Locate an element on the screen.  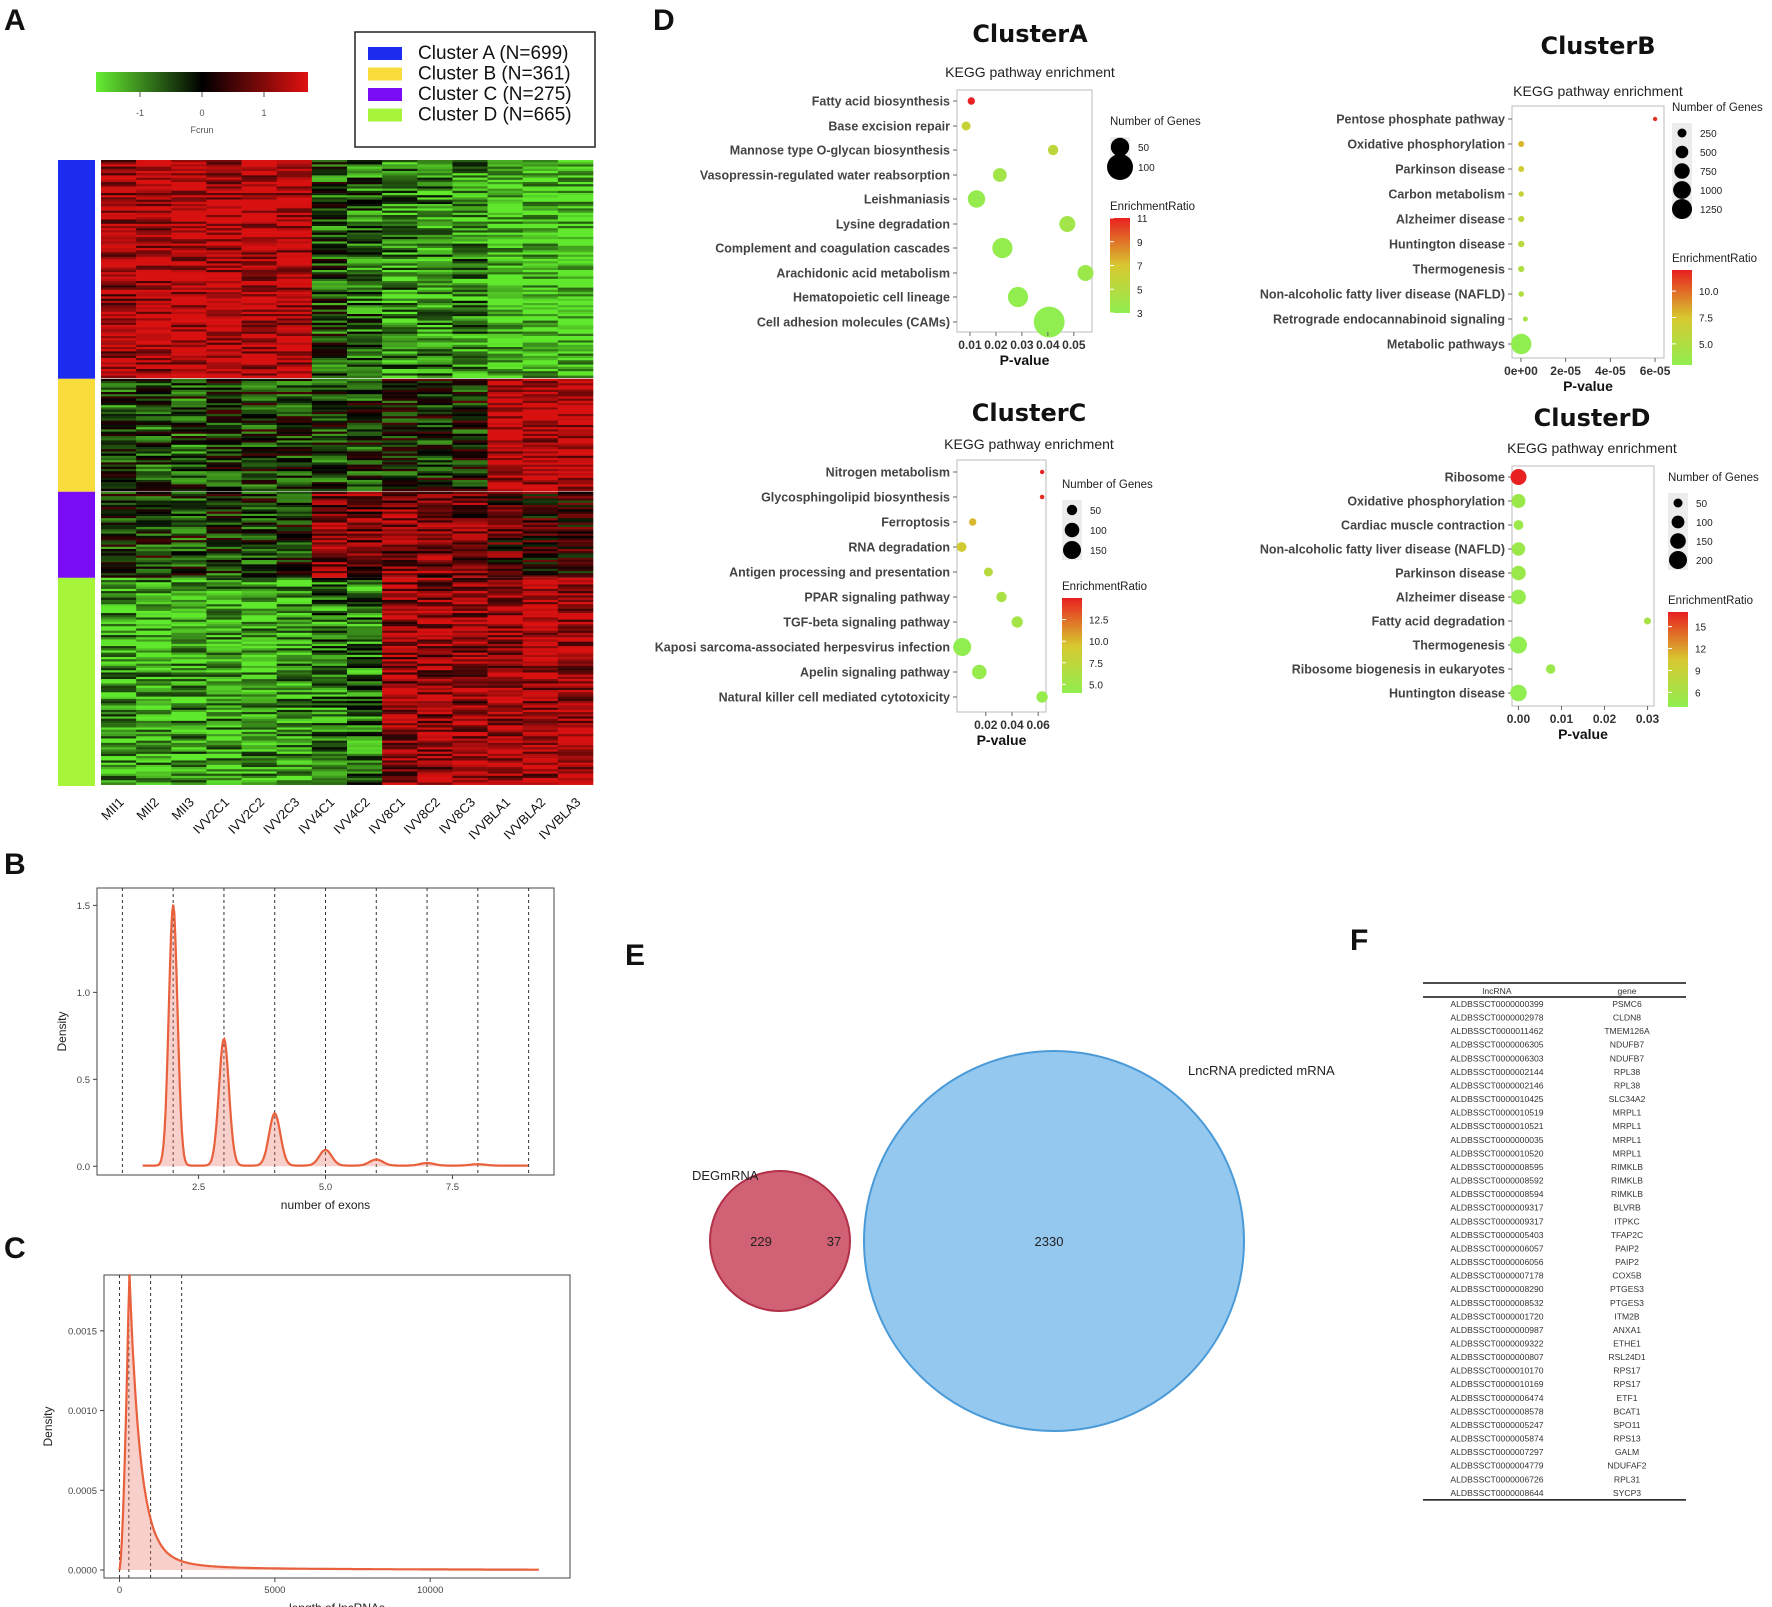
enrichment-bubble is located at coordinates (1521, 244).